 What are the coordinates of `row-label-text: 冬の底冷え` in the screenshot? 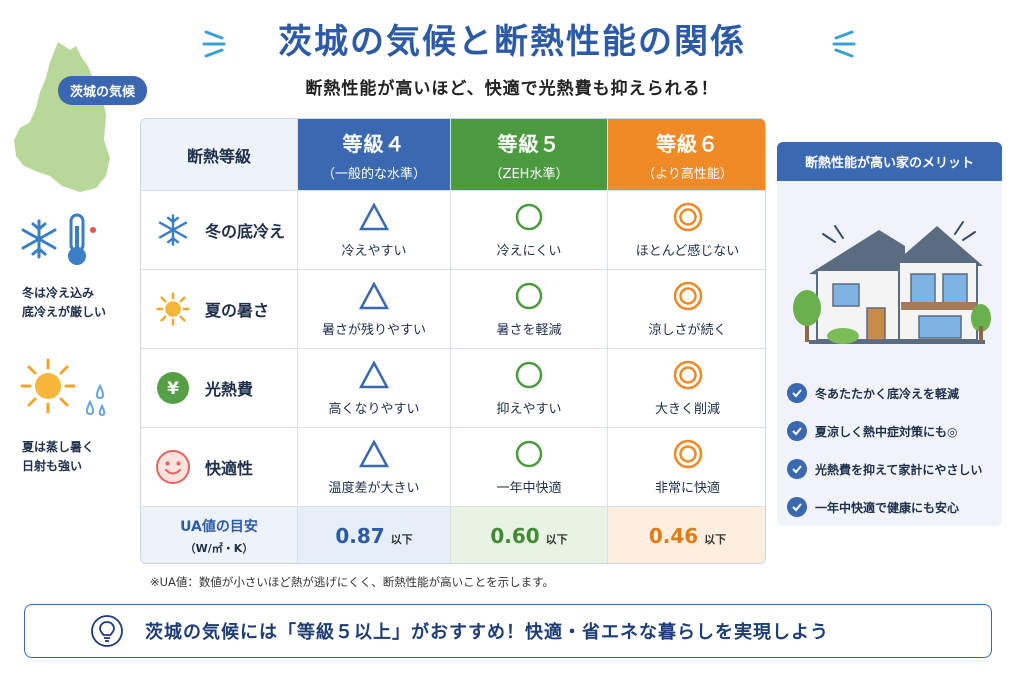 It's located at (245, 231).